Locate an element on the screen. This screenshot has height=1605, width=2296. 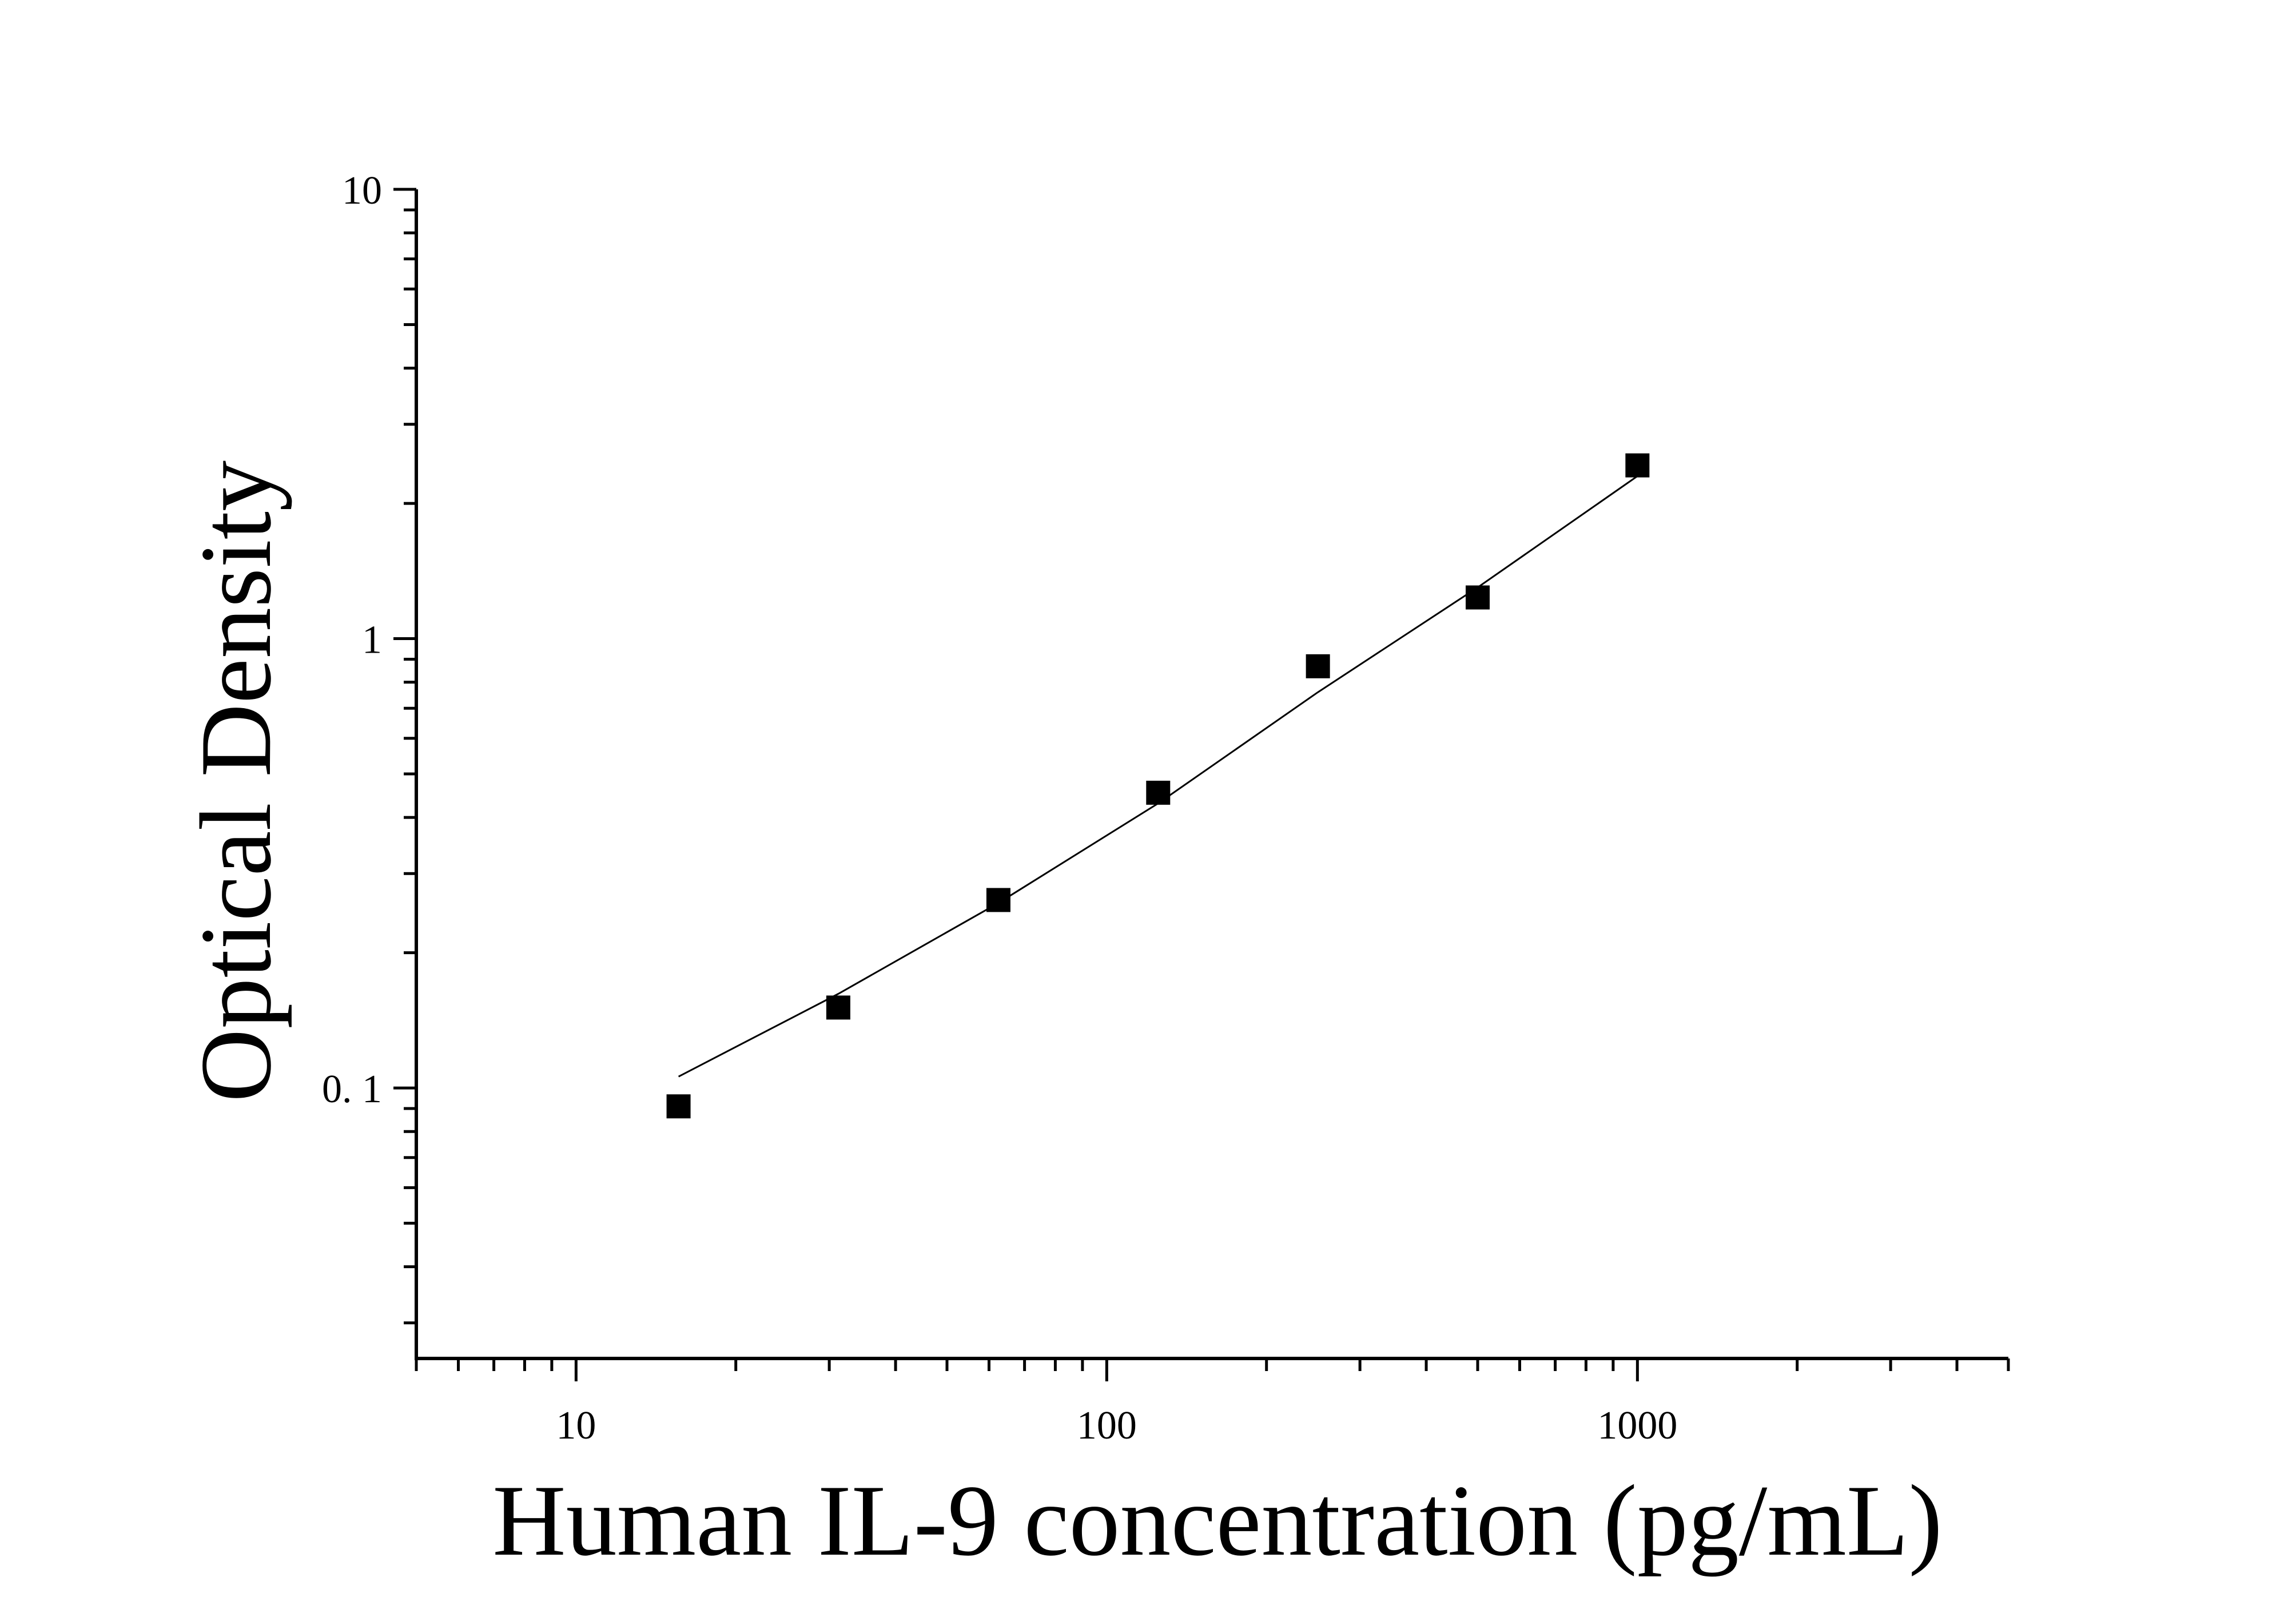
x-tick-label: 100 is located at coordinates (1107, 1426).